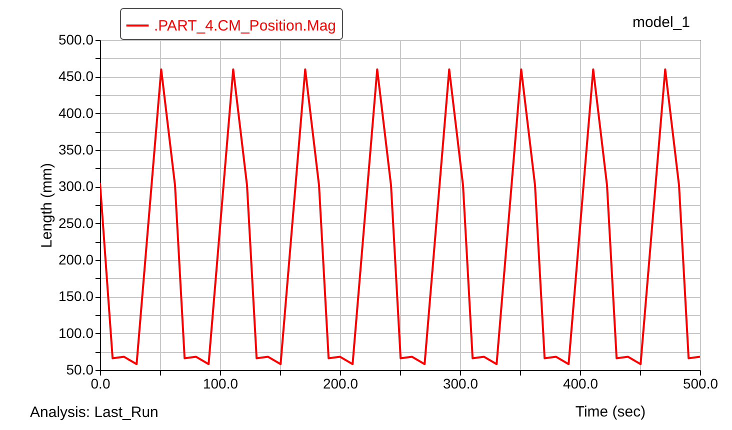 The width and height of the screenshot is (732, 430). Describe the element at coordinates (76, 40) in the screenshot. I see `y-tick-label: 500.0` at that location.